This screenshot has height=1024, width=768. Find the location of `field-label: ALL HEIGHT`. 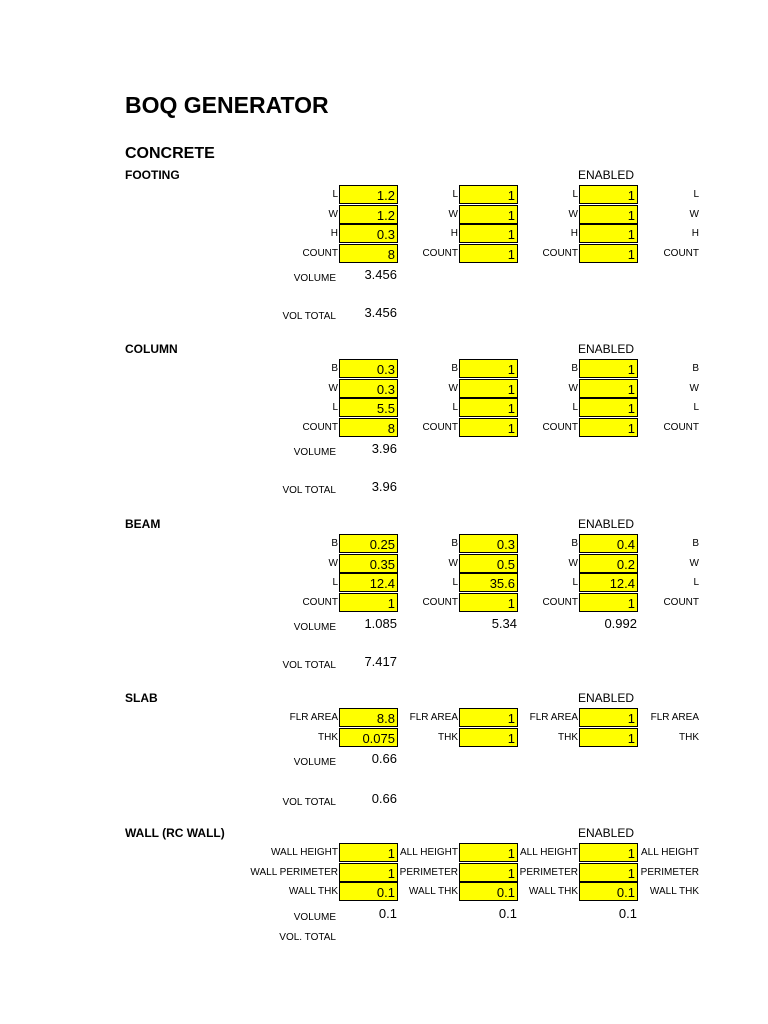

field-label: ALL HEIGHT is located at coordinates (549, 852).